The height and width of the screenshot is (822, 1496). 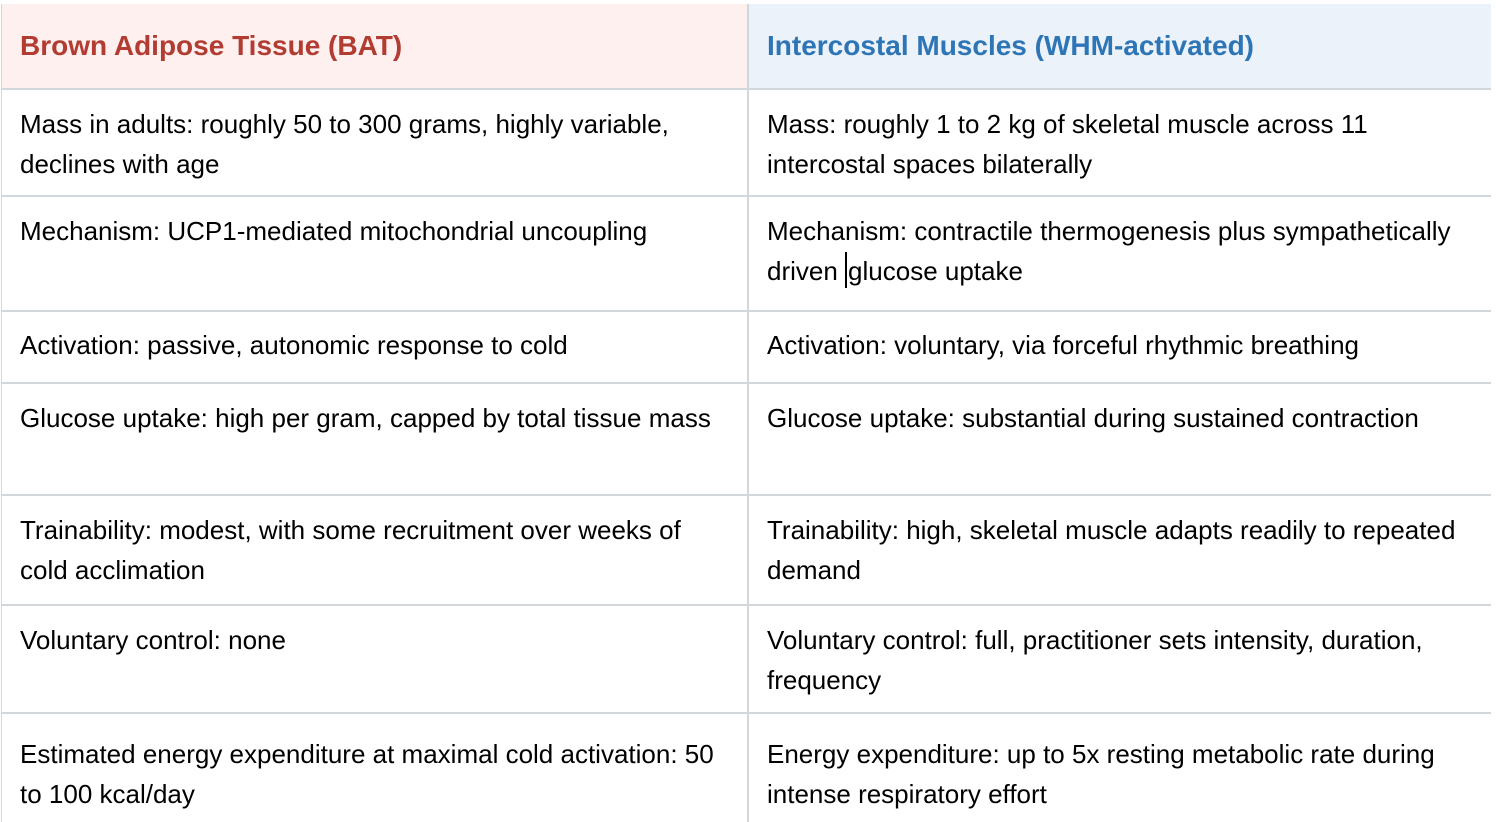 I want to click on intercostal-header-cell: Intercostal Muscles (WHM-activated), so click(x=1120, y=46).